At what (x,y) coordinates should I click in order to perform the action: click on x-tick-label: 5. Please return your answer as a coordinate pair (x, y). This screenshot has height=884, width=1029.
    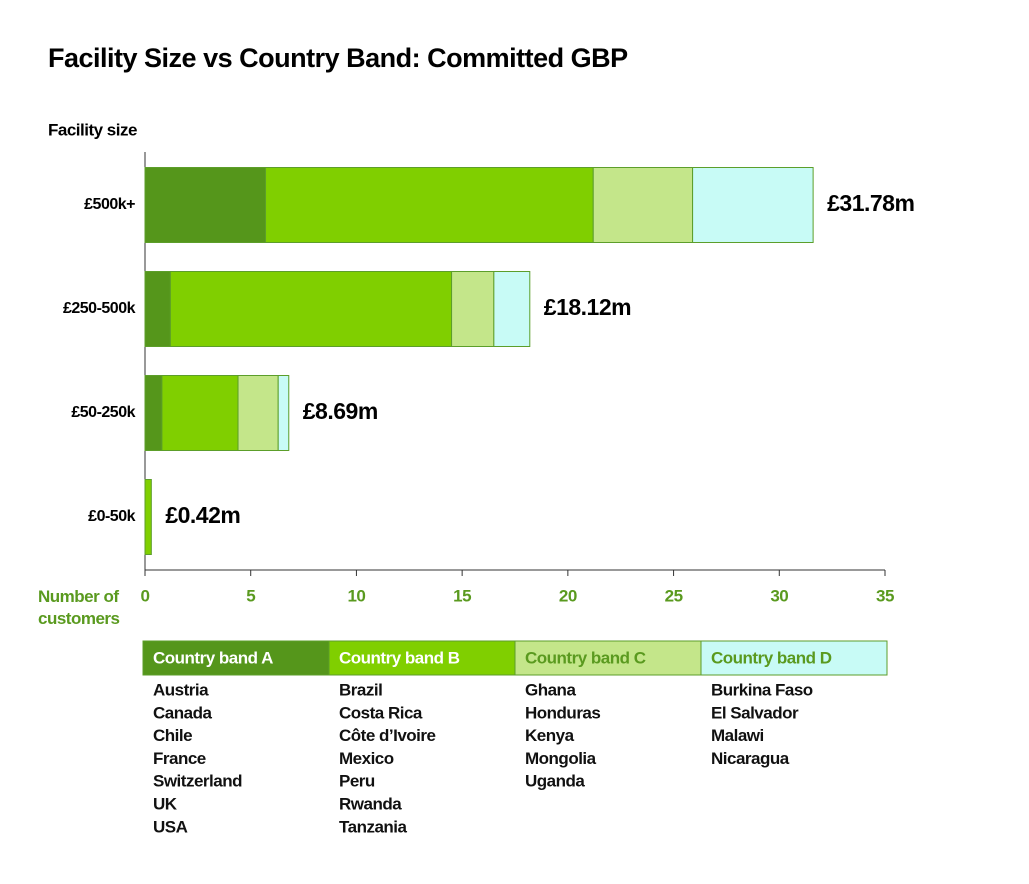
    Looking at the image, I should click on (250, 595).